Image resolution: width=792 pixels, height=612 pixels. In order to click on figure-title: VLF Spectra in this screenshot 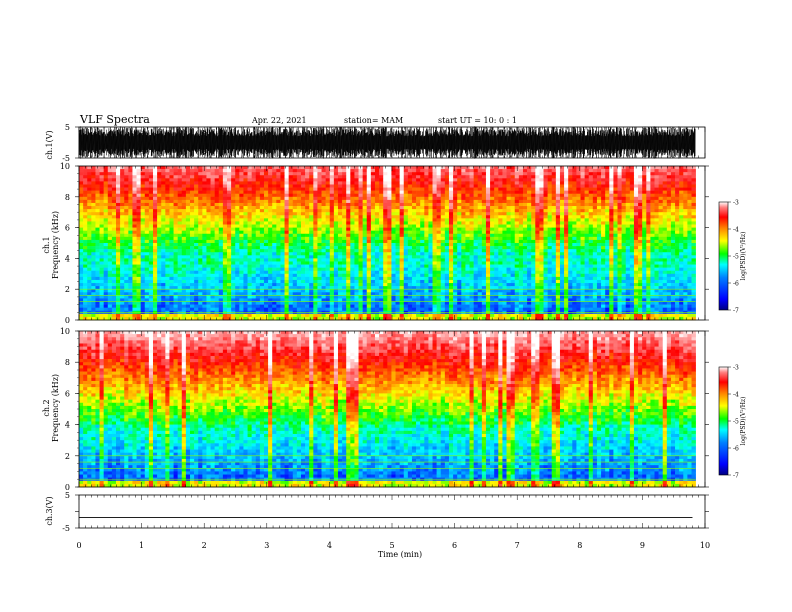, I will do `click(114, 119)`.